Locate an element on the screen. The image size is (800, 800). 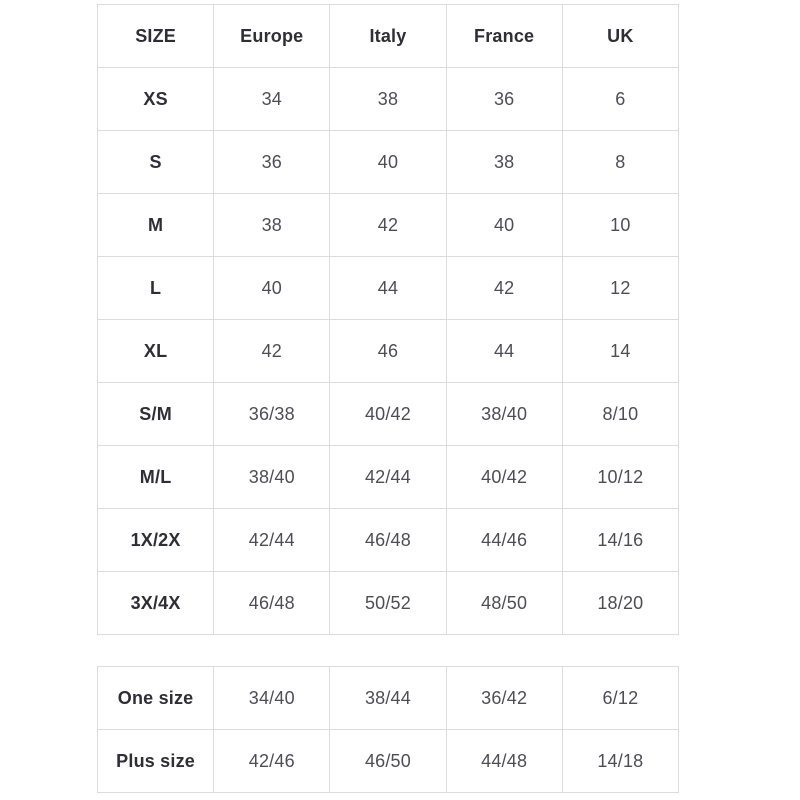
value-cell: 46/50 is located at coordinates (388, 761).